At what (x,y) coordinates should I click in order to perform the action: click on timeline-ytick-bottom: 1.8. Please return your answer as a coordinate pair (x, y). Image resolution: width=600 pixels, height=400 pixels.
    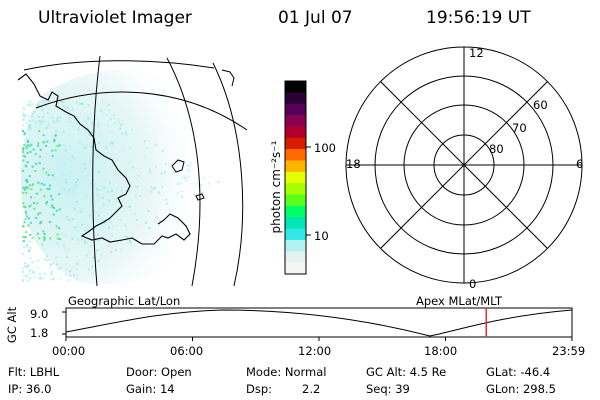
    Looking at the image, I should click on (39, 333).